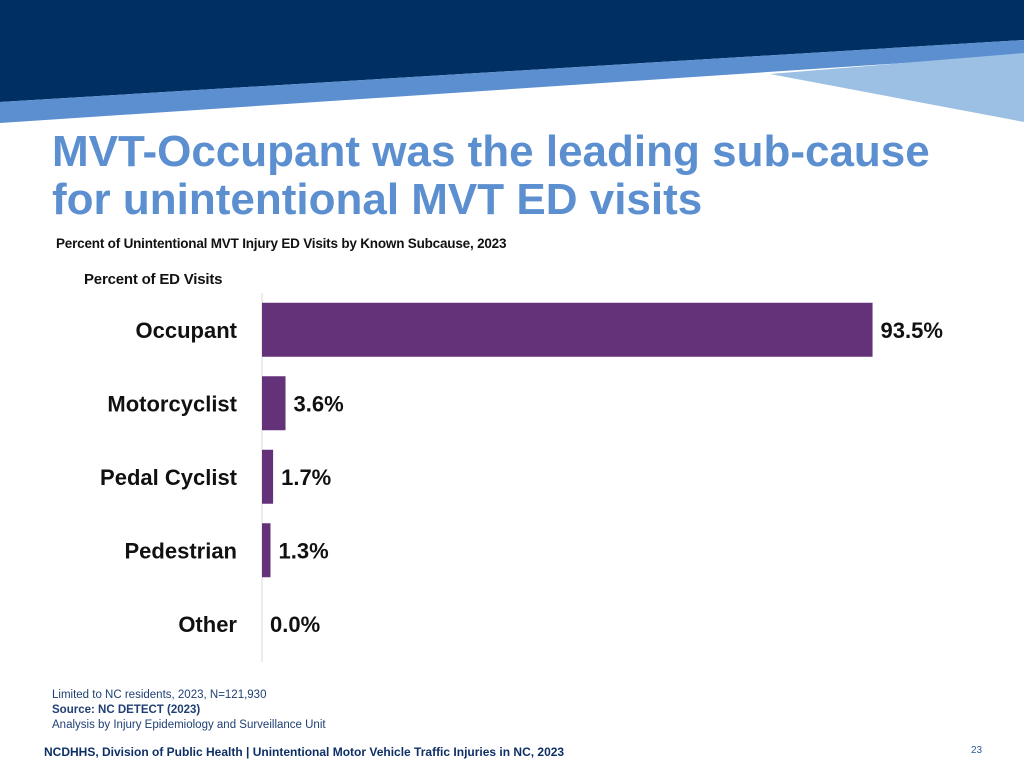 The width and height of the screenshot is (1024, 768). Describe the element at coordinates (172, 403) in the screenshot. I see `category-label-motorcyclist: Motorcyclist` at that location.